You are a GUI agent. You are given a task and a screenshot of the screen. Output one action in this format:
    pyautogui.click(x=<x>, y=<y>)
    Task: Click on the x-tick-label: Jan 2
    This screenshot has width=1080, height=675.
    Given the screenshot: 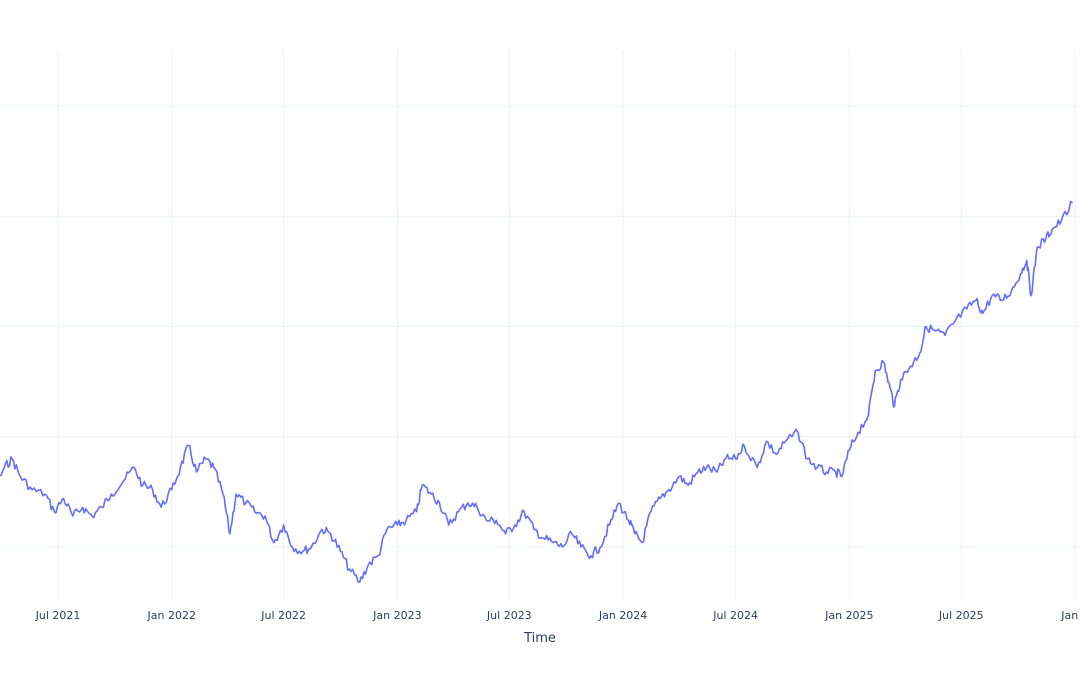 What is the action you would take?
    pyautogui.click(x=1070, y=615)
    